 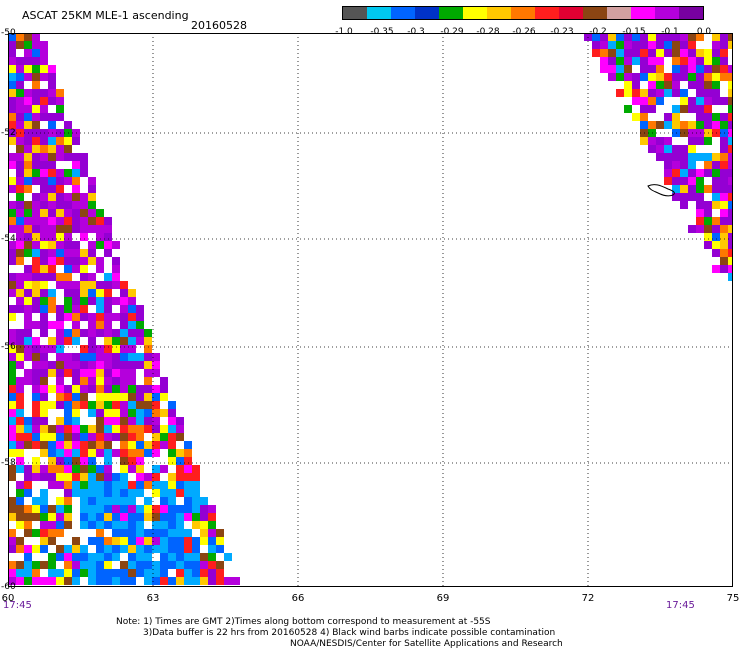 I want to click on color-scale-swatch, so click(x=355, y=13).